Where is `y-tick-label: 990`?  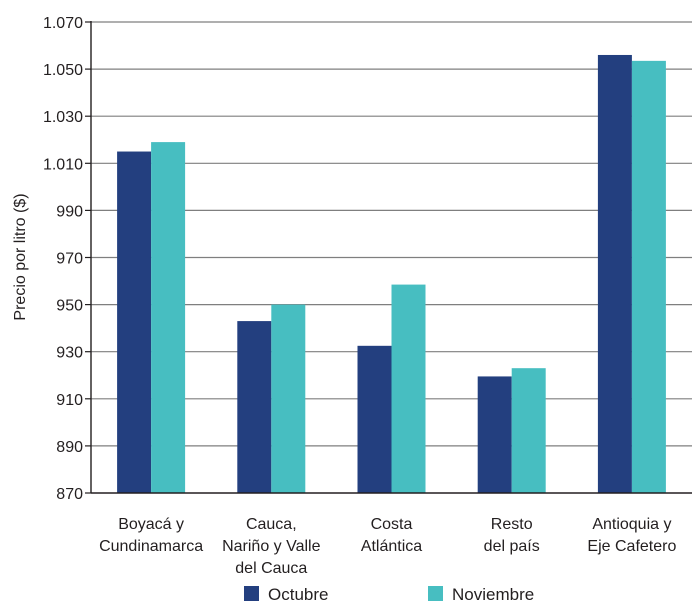 y-tick-label: 990 is located at coordinates (69, 211).